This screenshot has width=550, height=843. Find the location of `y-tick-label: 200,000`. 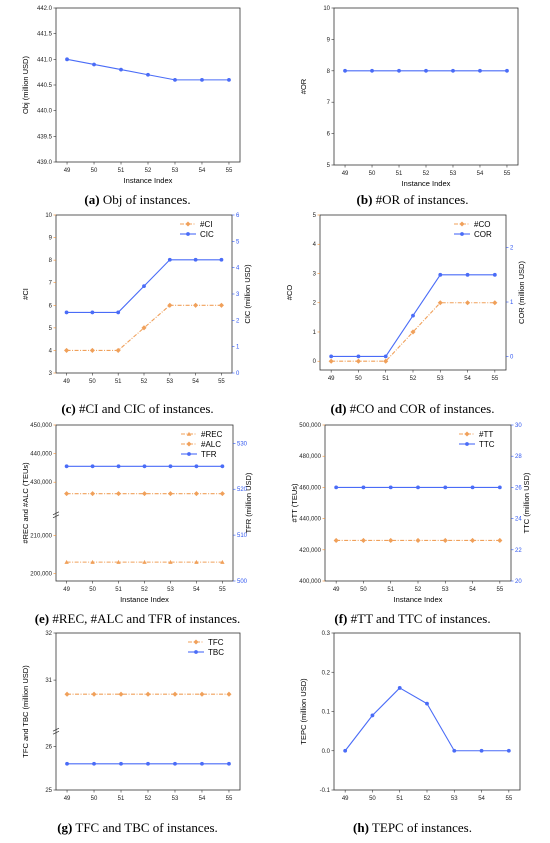

y-tick-label: 200,000 is located at coordinates (41, 574).